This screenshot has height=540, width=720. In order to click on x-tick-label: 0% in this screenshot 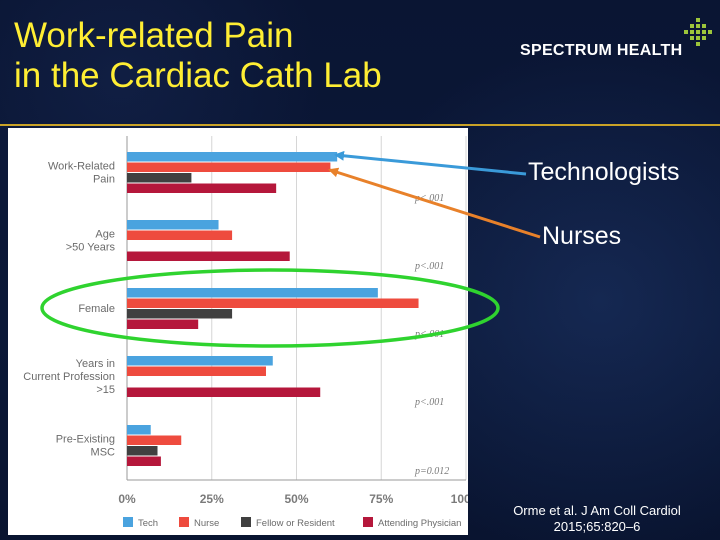, I will do `click(127, 499)`.